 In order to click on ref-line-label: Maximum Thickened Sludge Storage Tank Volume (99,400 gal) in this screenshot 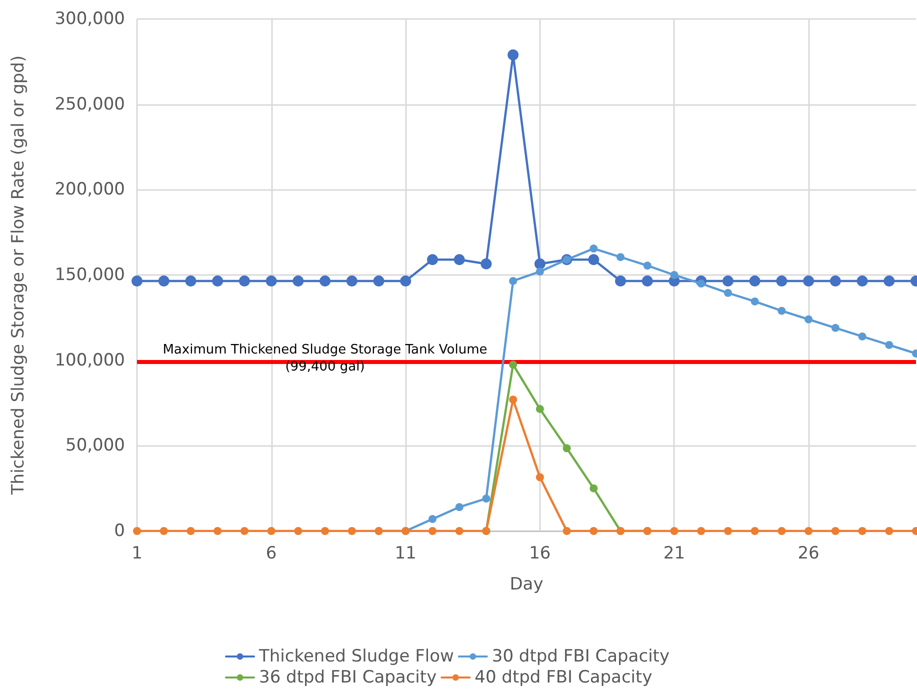, I will do `click(325, 358)`.